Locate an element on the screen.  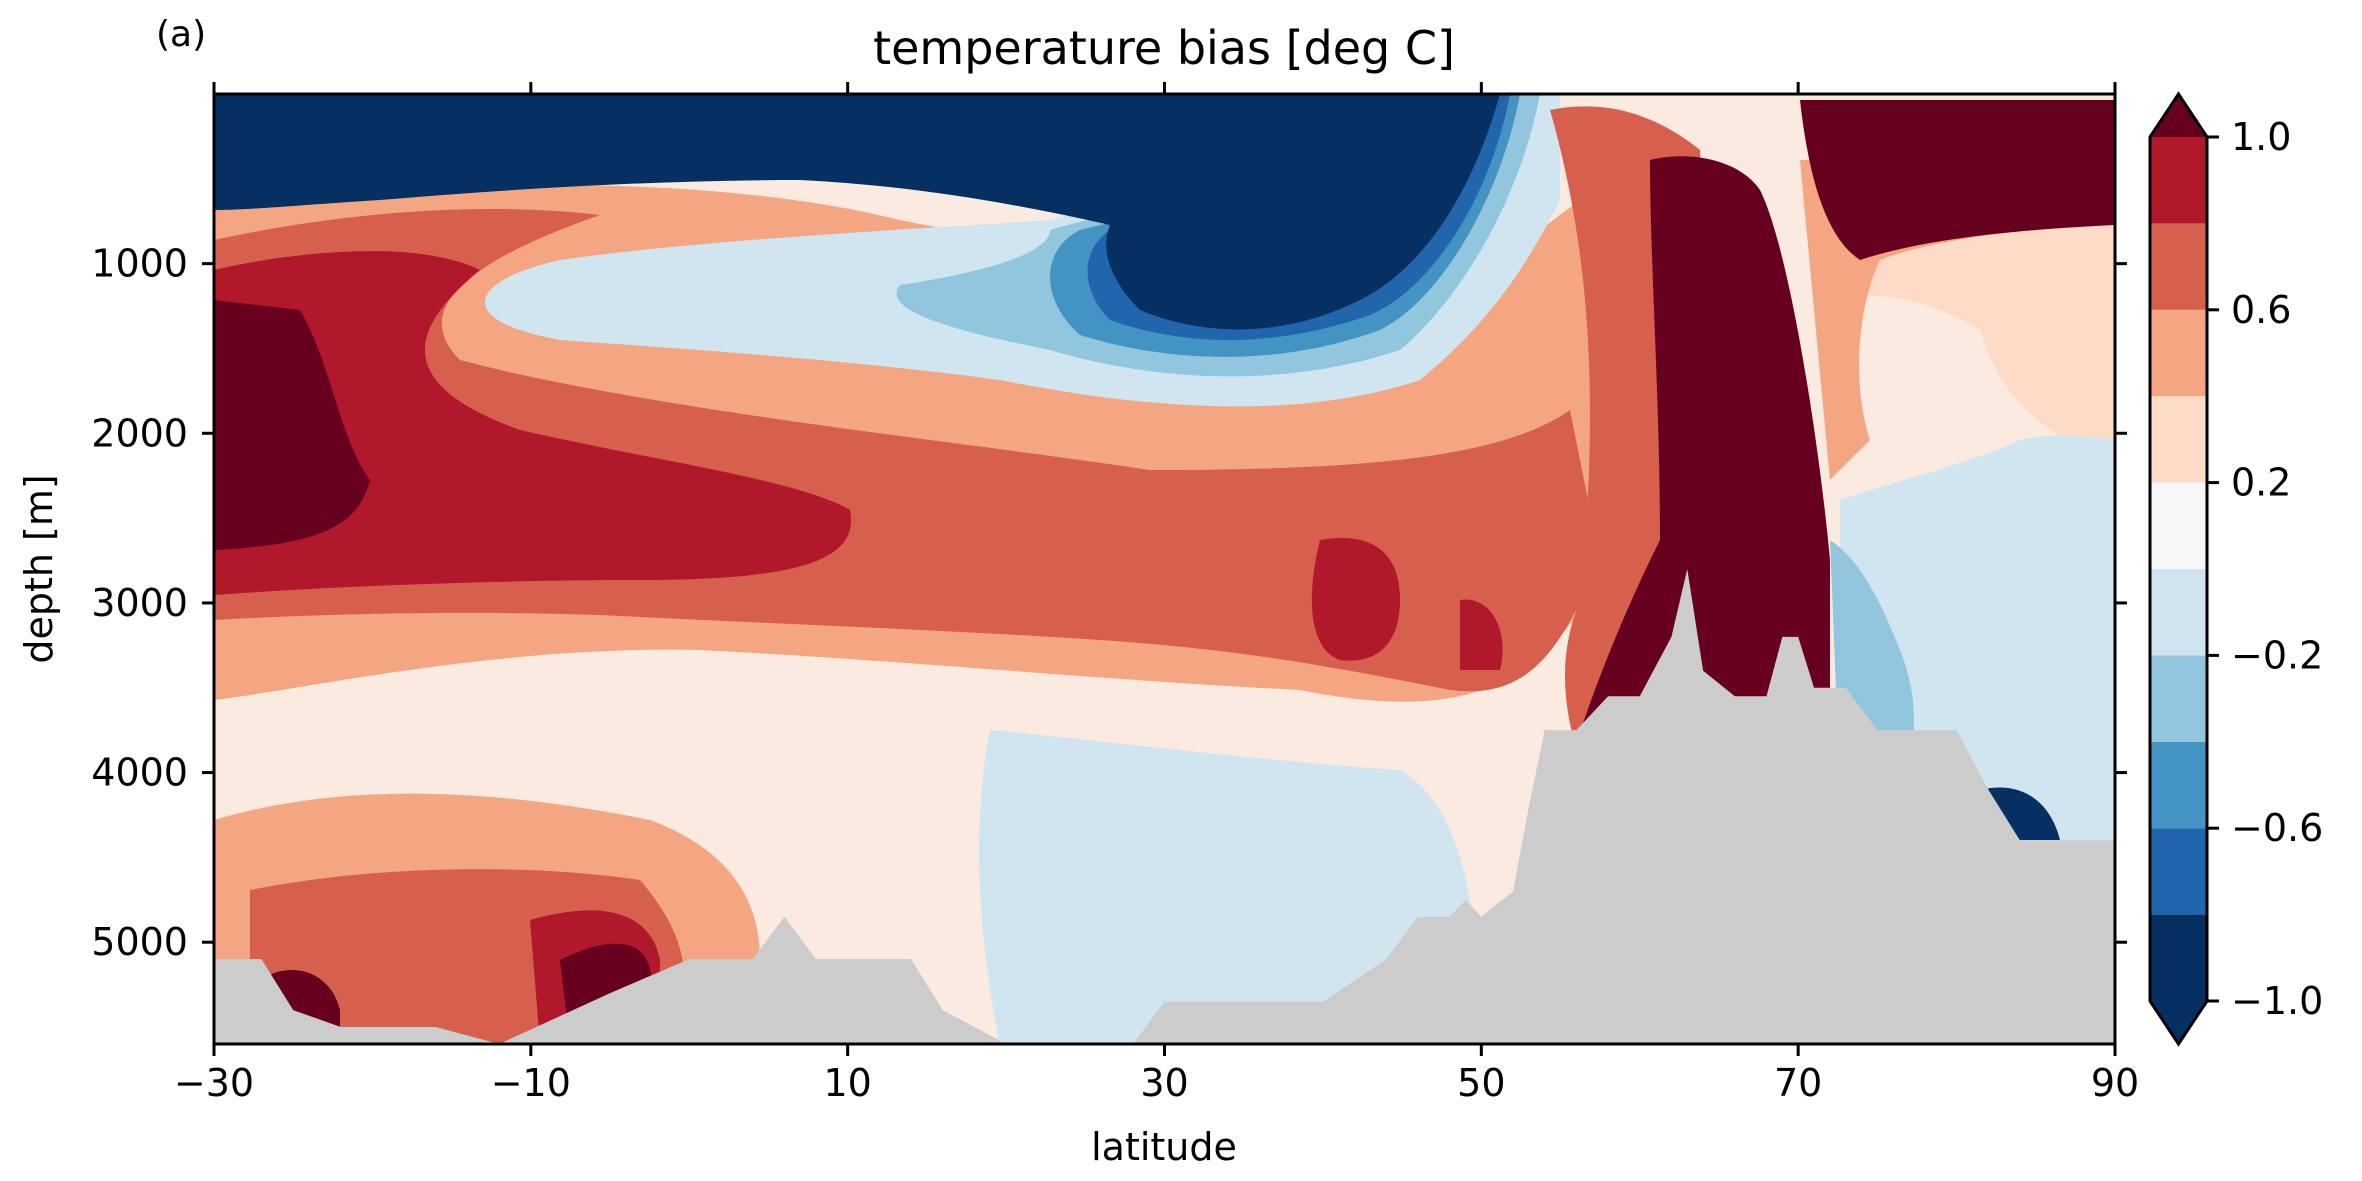
x-tick-label: −10 is located at coordinates (531, 1083).